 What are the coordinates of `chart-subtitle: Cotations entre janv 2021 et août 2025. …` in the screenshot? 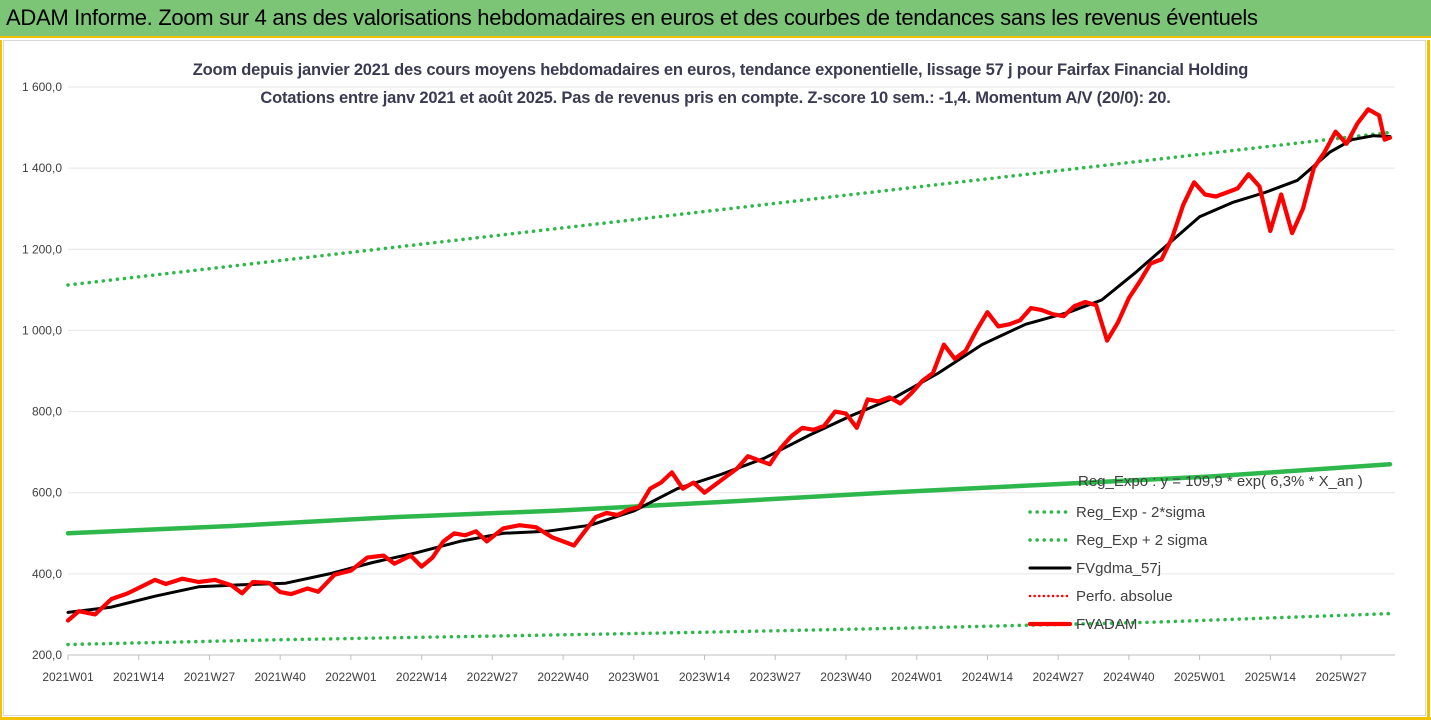 It's located at (715, 98).